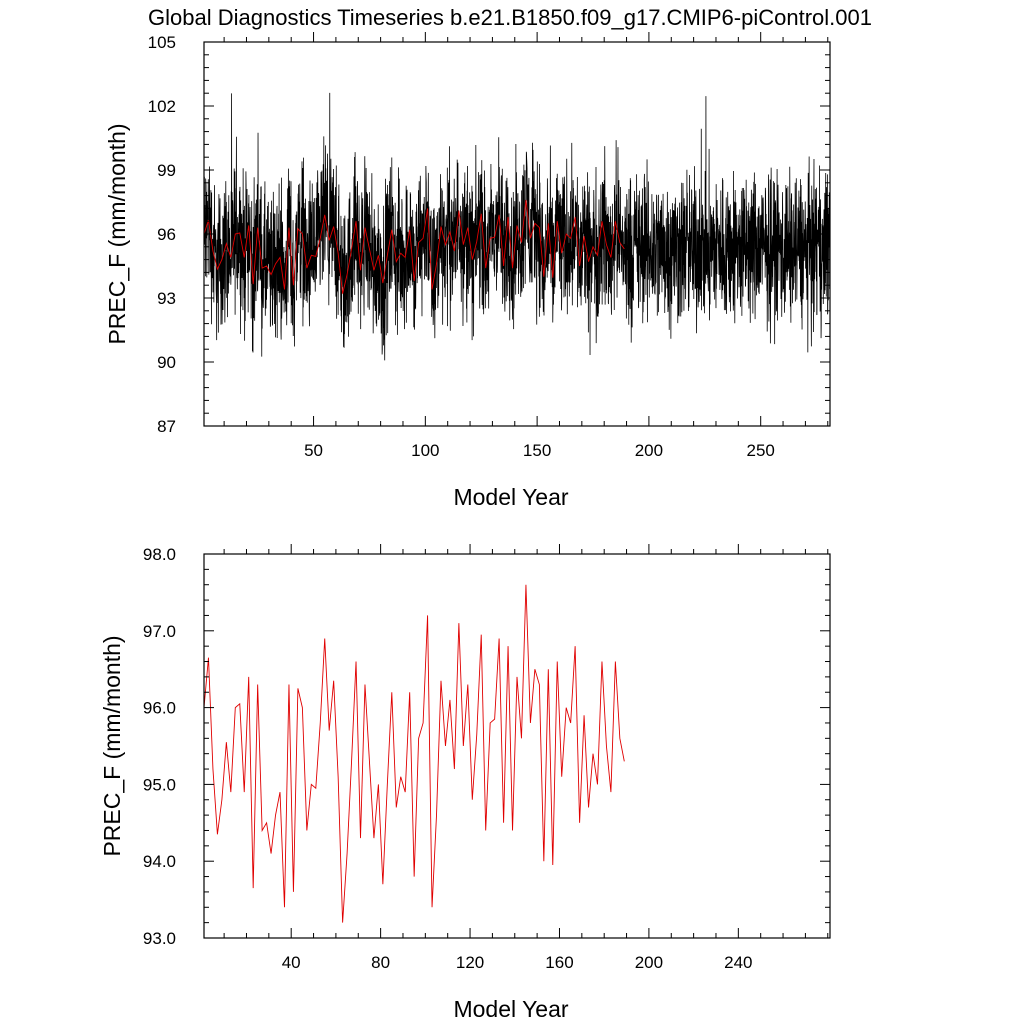  What do you see at coordinates (166, 426) in the screenshot?
I see `y-tick-label: 87` at bounding box center [166, 426].